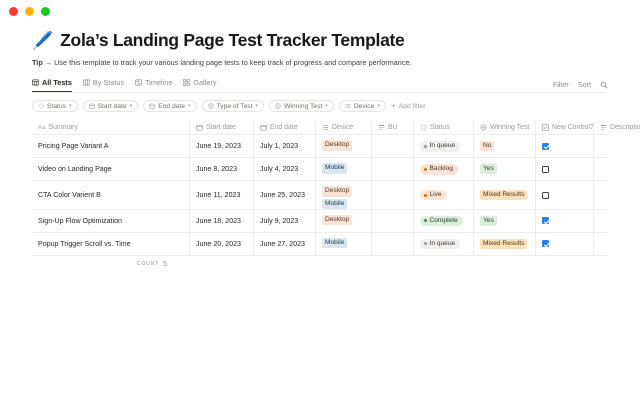 This screenshot has width=640, height=400. What do you see at coordinates (444, 128) in the screenshot?
I see `column-header-status: Status` at bounding box center [444, 128].